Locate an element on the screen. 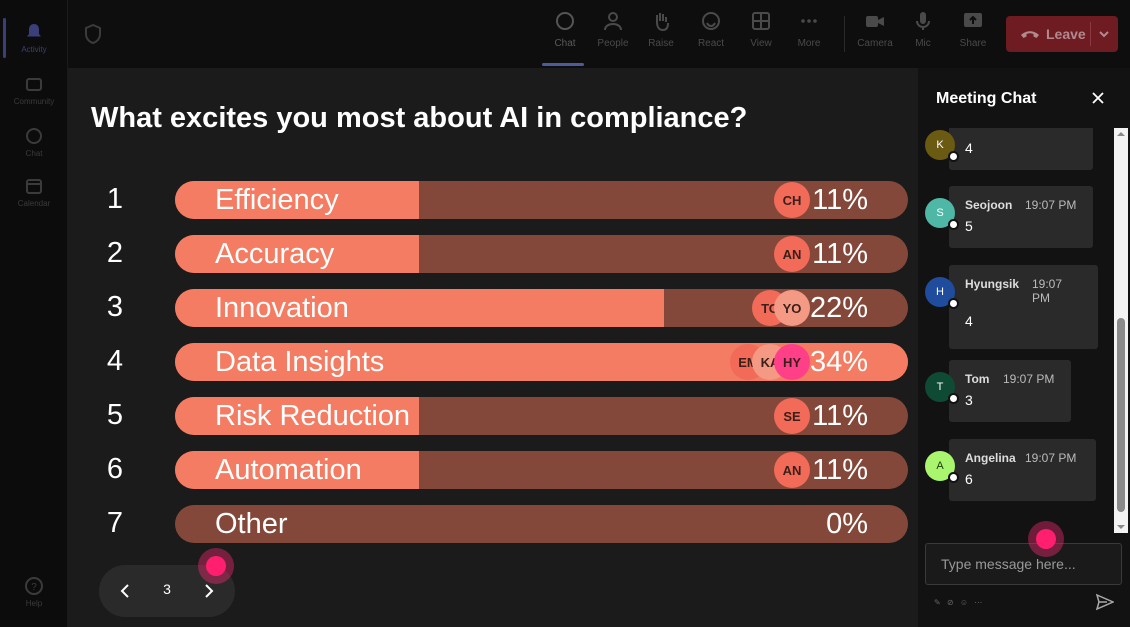 This screenshot has height=627, width=1130. shield-icon is located at coordinates (93, 34).